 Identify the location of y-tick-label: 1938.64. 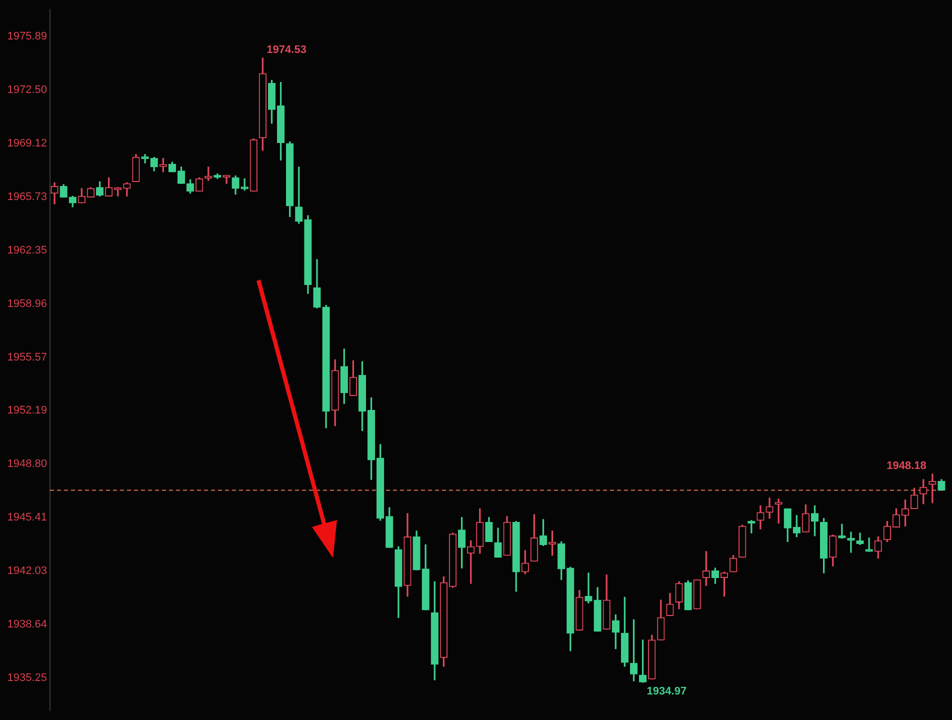
(27, 624).